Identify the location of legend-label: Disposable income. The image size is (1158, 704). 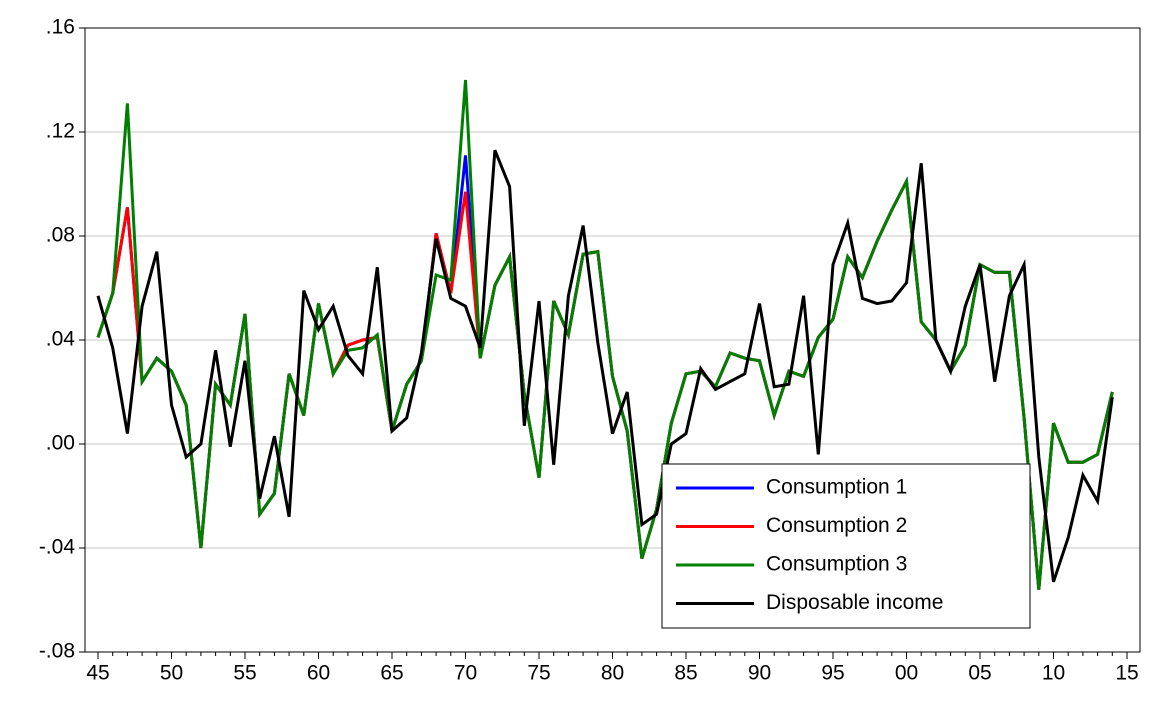
(854, 602).